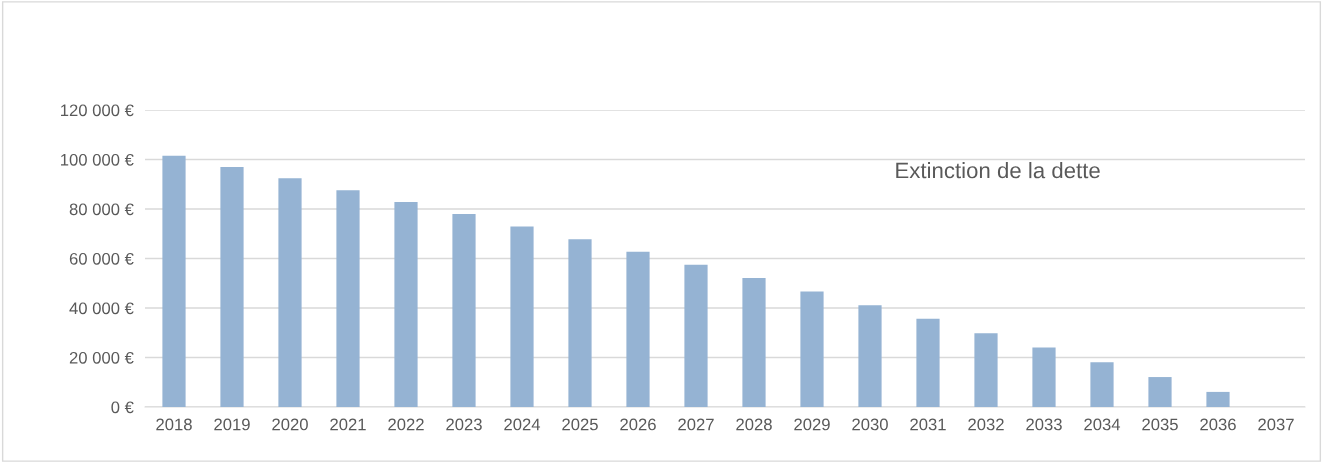 The image size is (1323, 463). What do you see at coordinates (928, 424) in the screenshot?
I see `x-tick-label: 2031` at bounding box center [928, 424].